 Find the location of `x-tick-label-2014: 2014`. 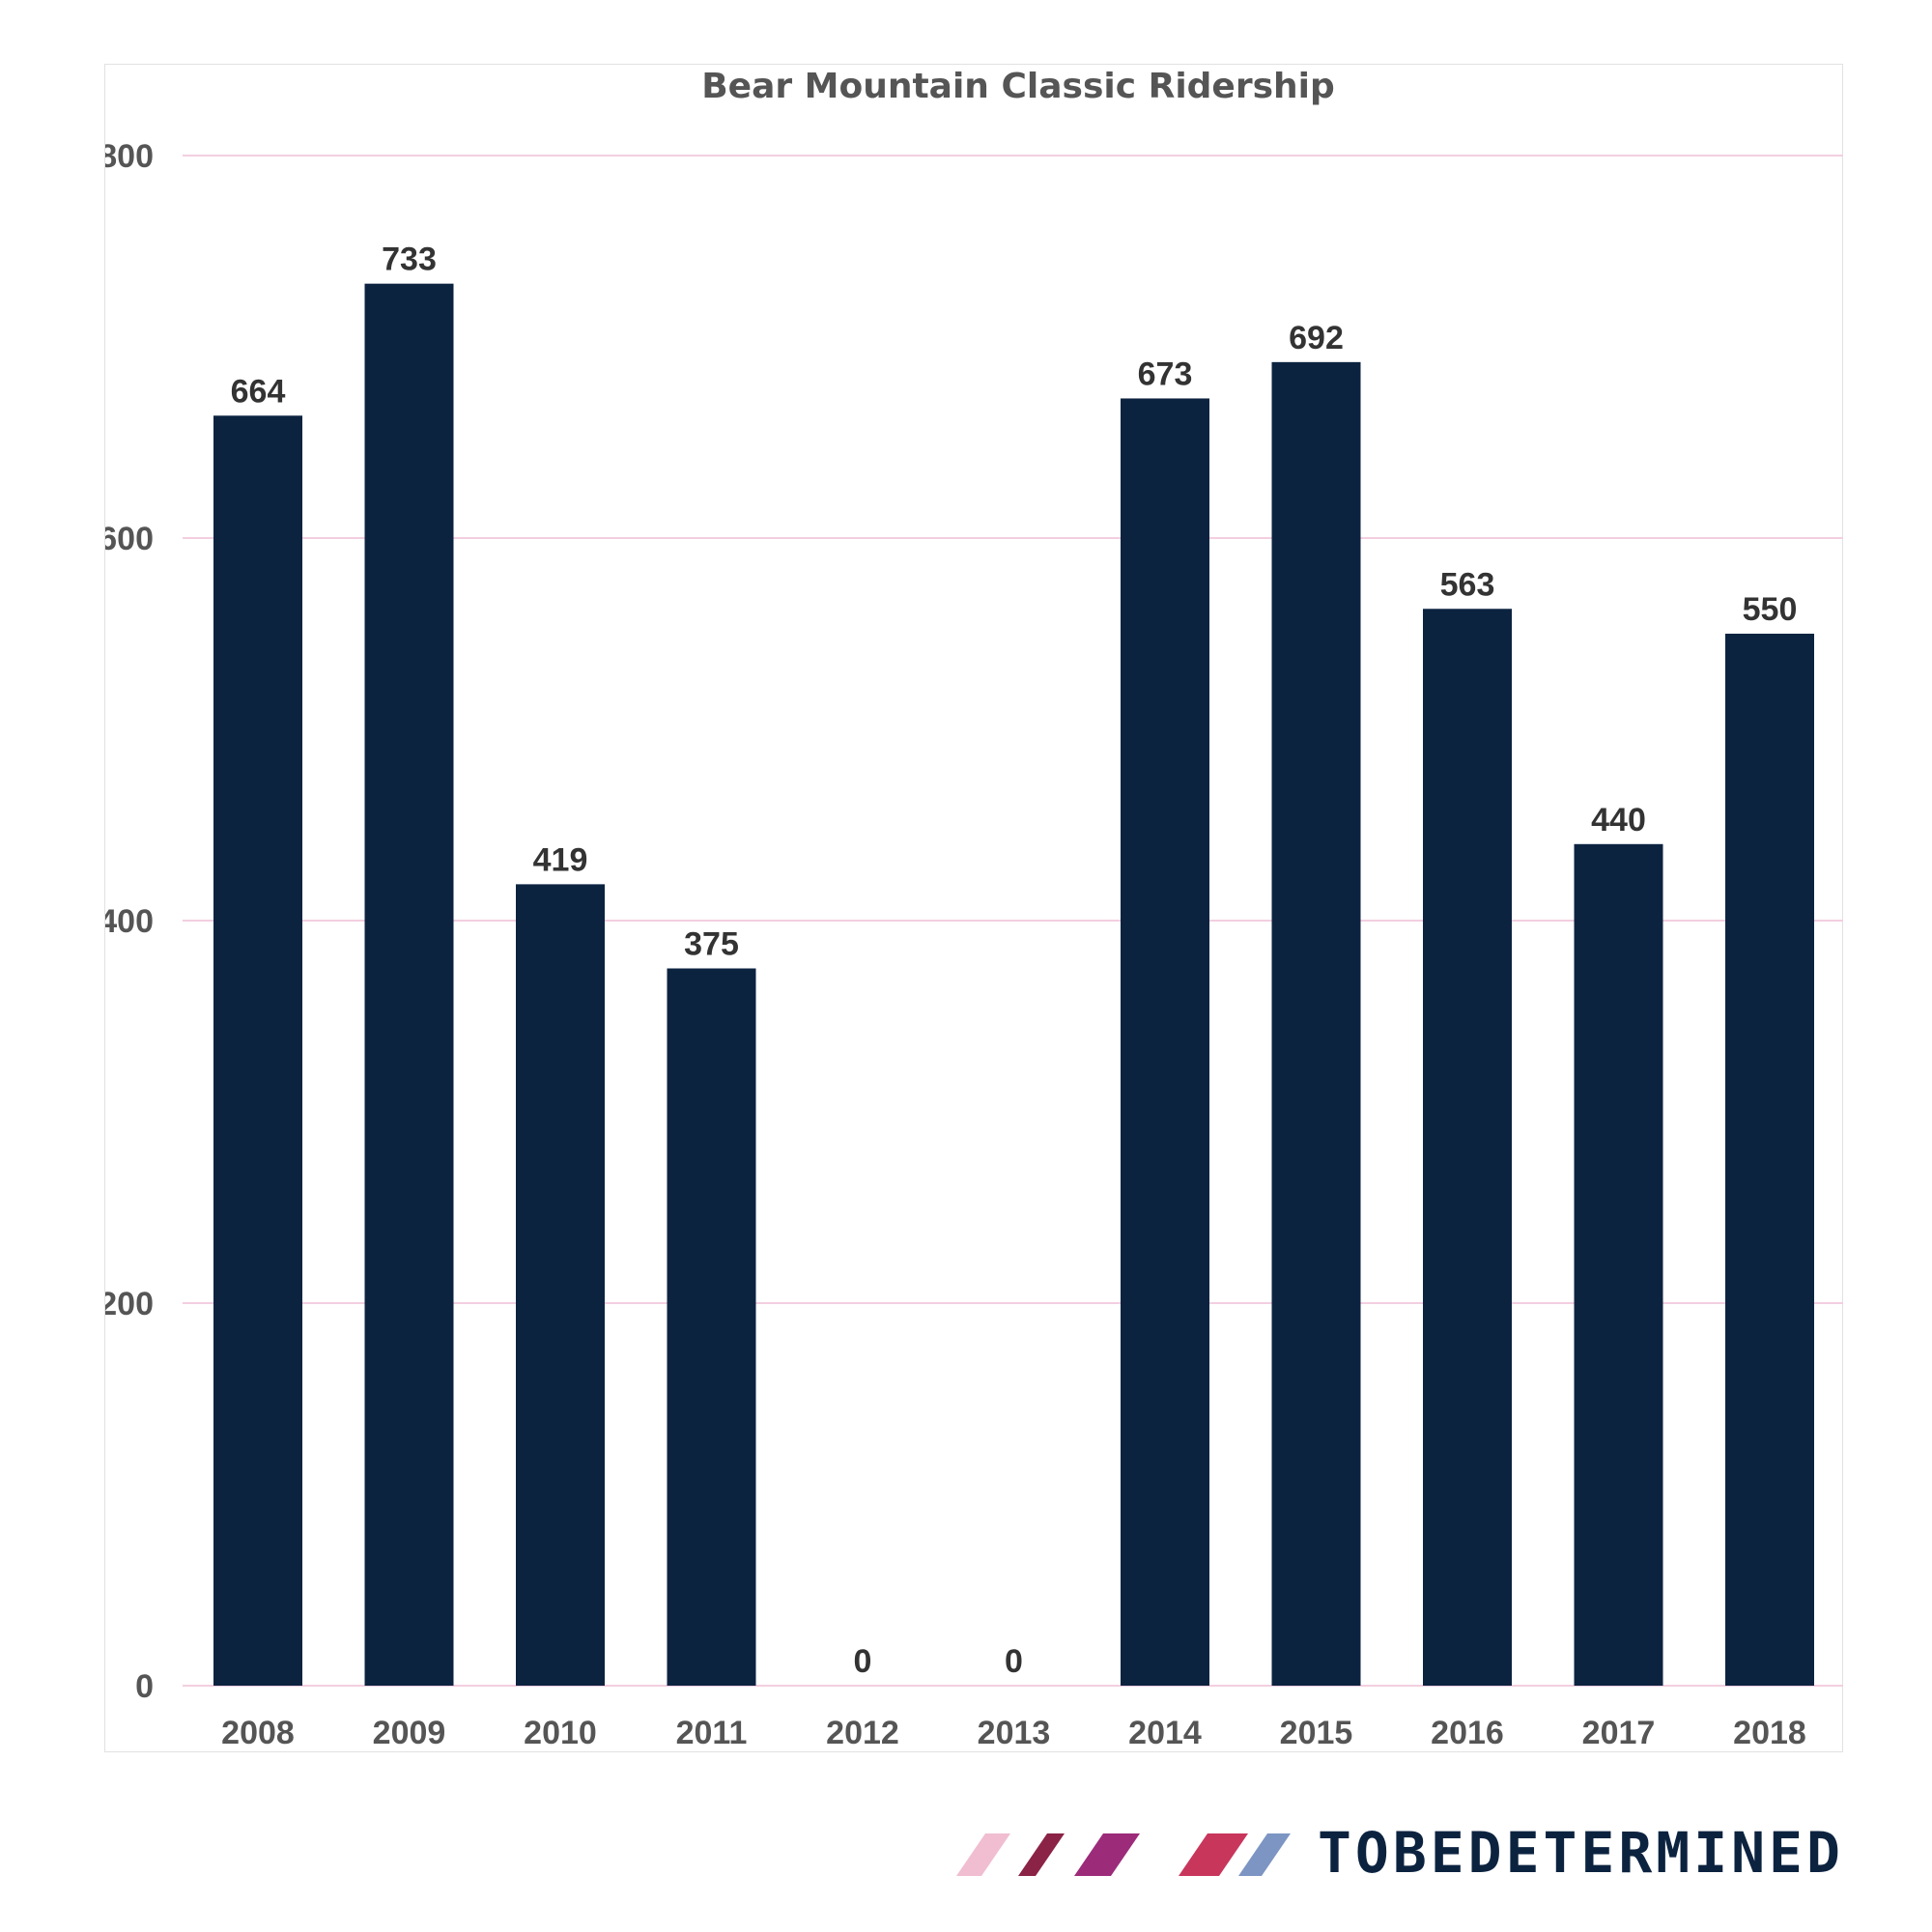

x-tick-label-2014: 2014 is located at coordinates (1165, 1733).